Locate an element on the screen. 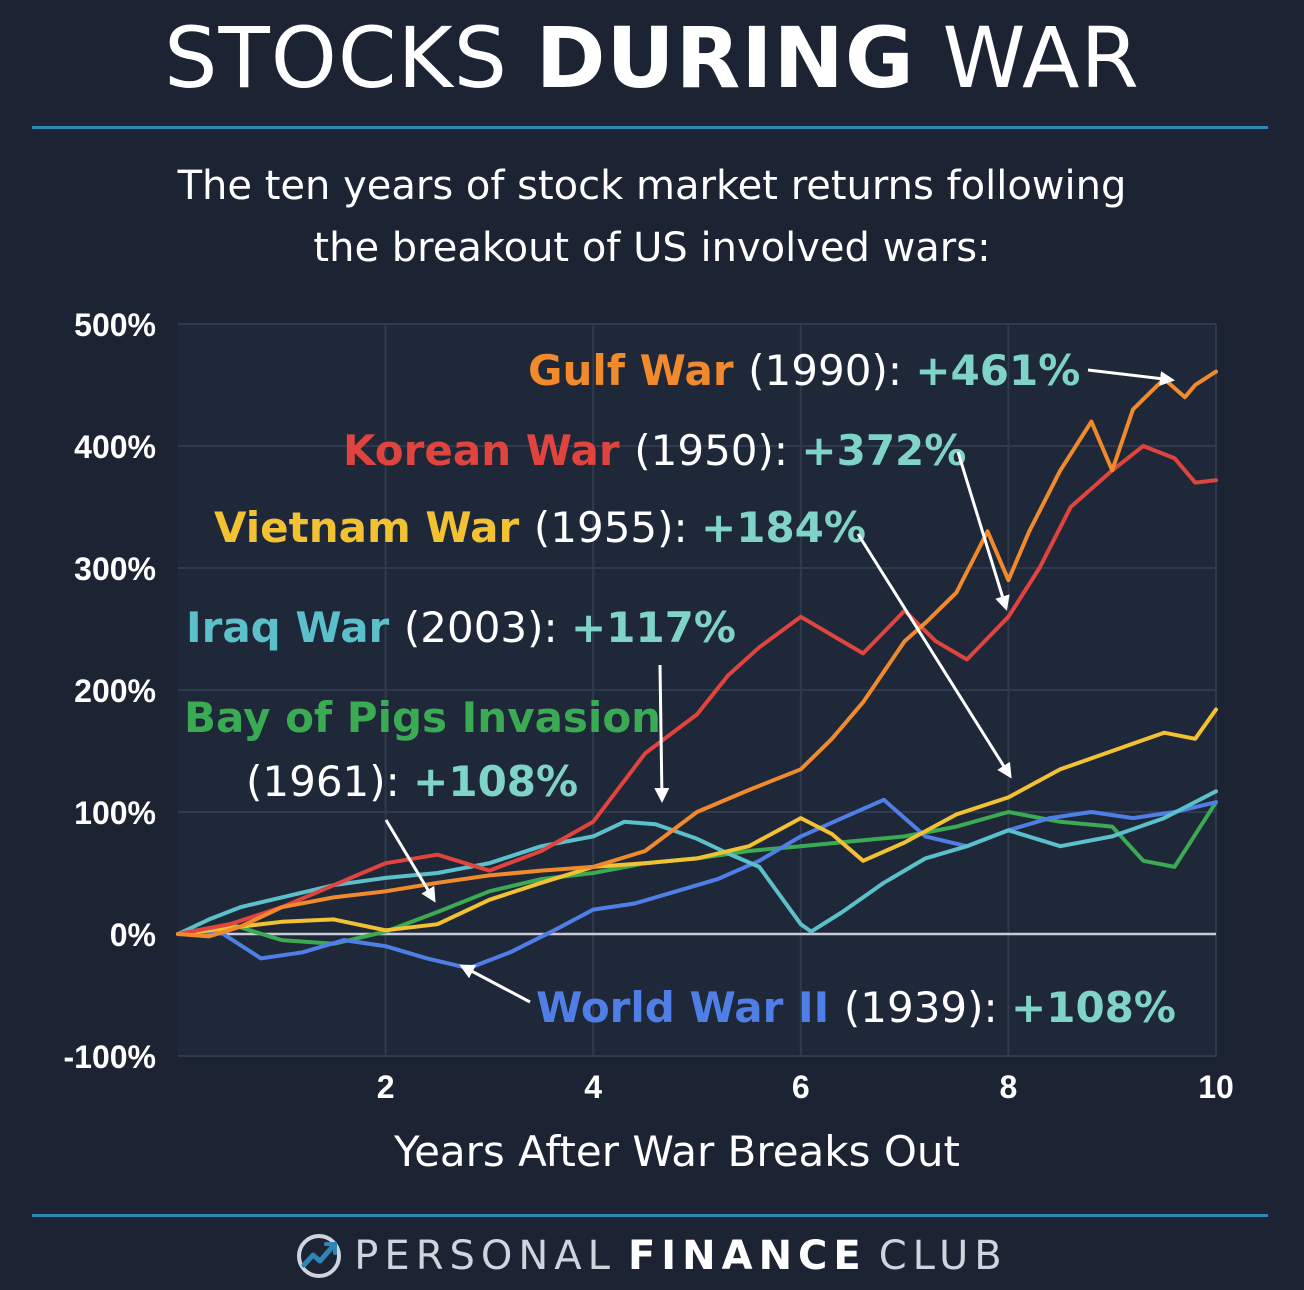 This screenshot has width=1304, height=1290. annotation-gulf-war: Gulf War (1990): +461% is located at coordinates (804, 370).